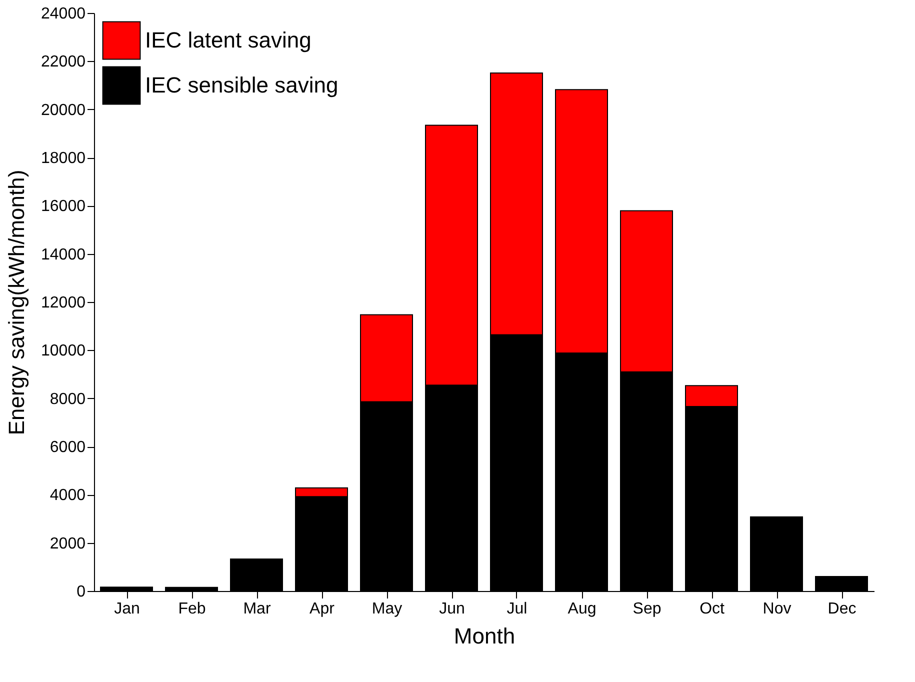  What do you see at coordinates (777, 609) in the screenshot?
I see `x-tick-label: Nov` at bounding box center [777, 609].